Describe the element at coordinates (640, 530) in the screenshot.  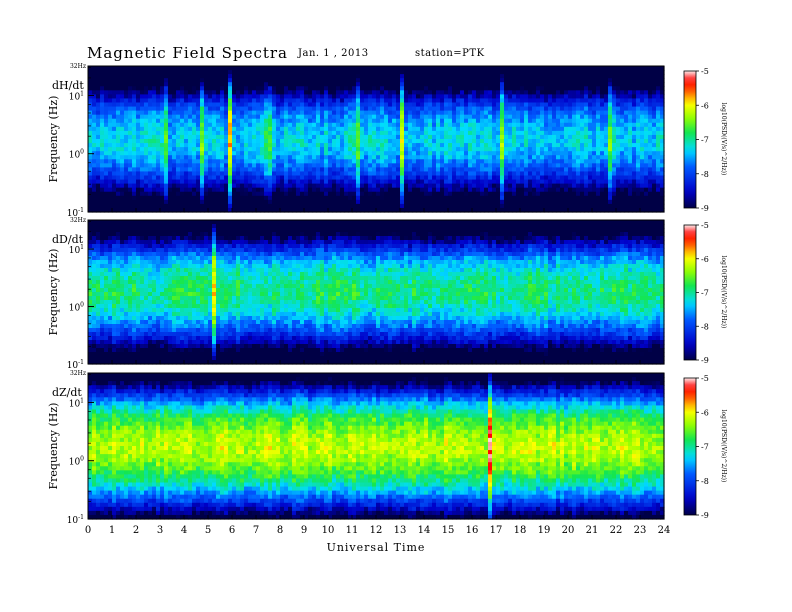
I see `x-tick-label-23: 23` at that location.